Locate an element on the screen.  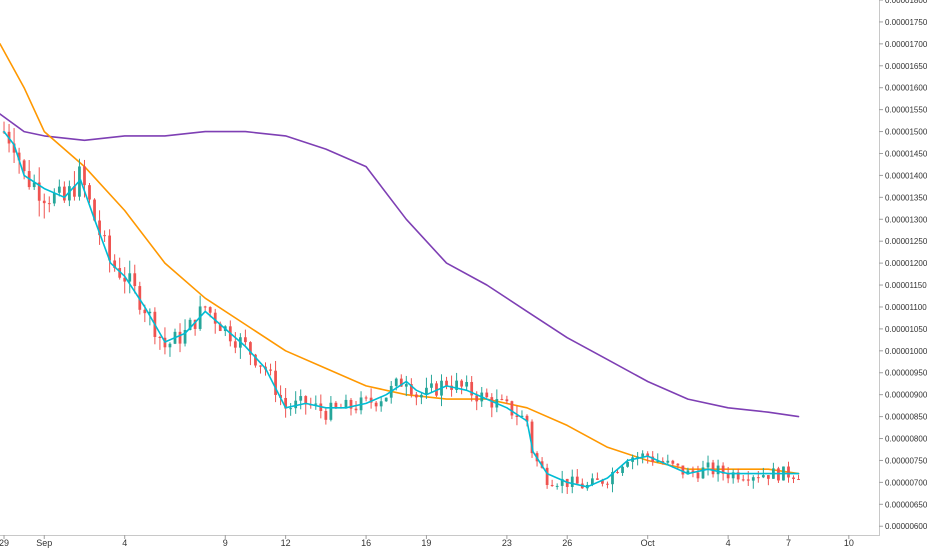
y-tick: 0.00000700 is located at coordinates (903, 482).